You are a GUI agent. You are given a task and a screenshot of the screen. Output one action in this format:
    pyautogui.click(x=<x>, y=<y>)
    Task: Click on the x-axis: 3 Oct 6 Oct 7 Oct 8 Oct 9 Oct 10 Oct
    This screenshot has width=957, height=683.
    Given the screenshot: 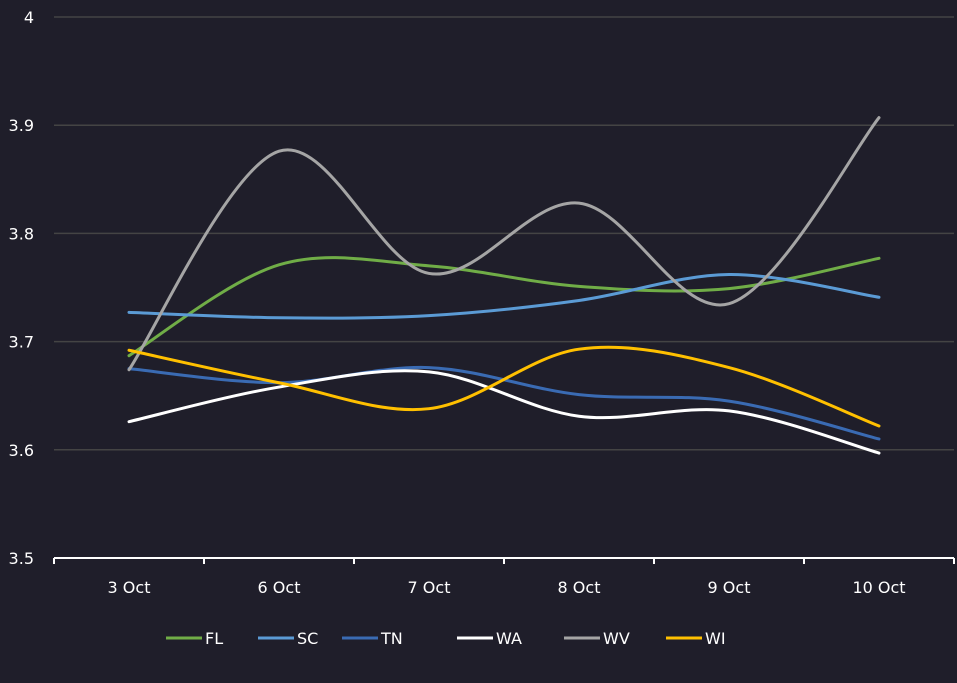 What is the action you would take?
    pyautogui.click(x=504, y=577)
    